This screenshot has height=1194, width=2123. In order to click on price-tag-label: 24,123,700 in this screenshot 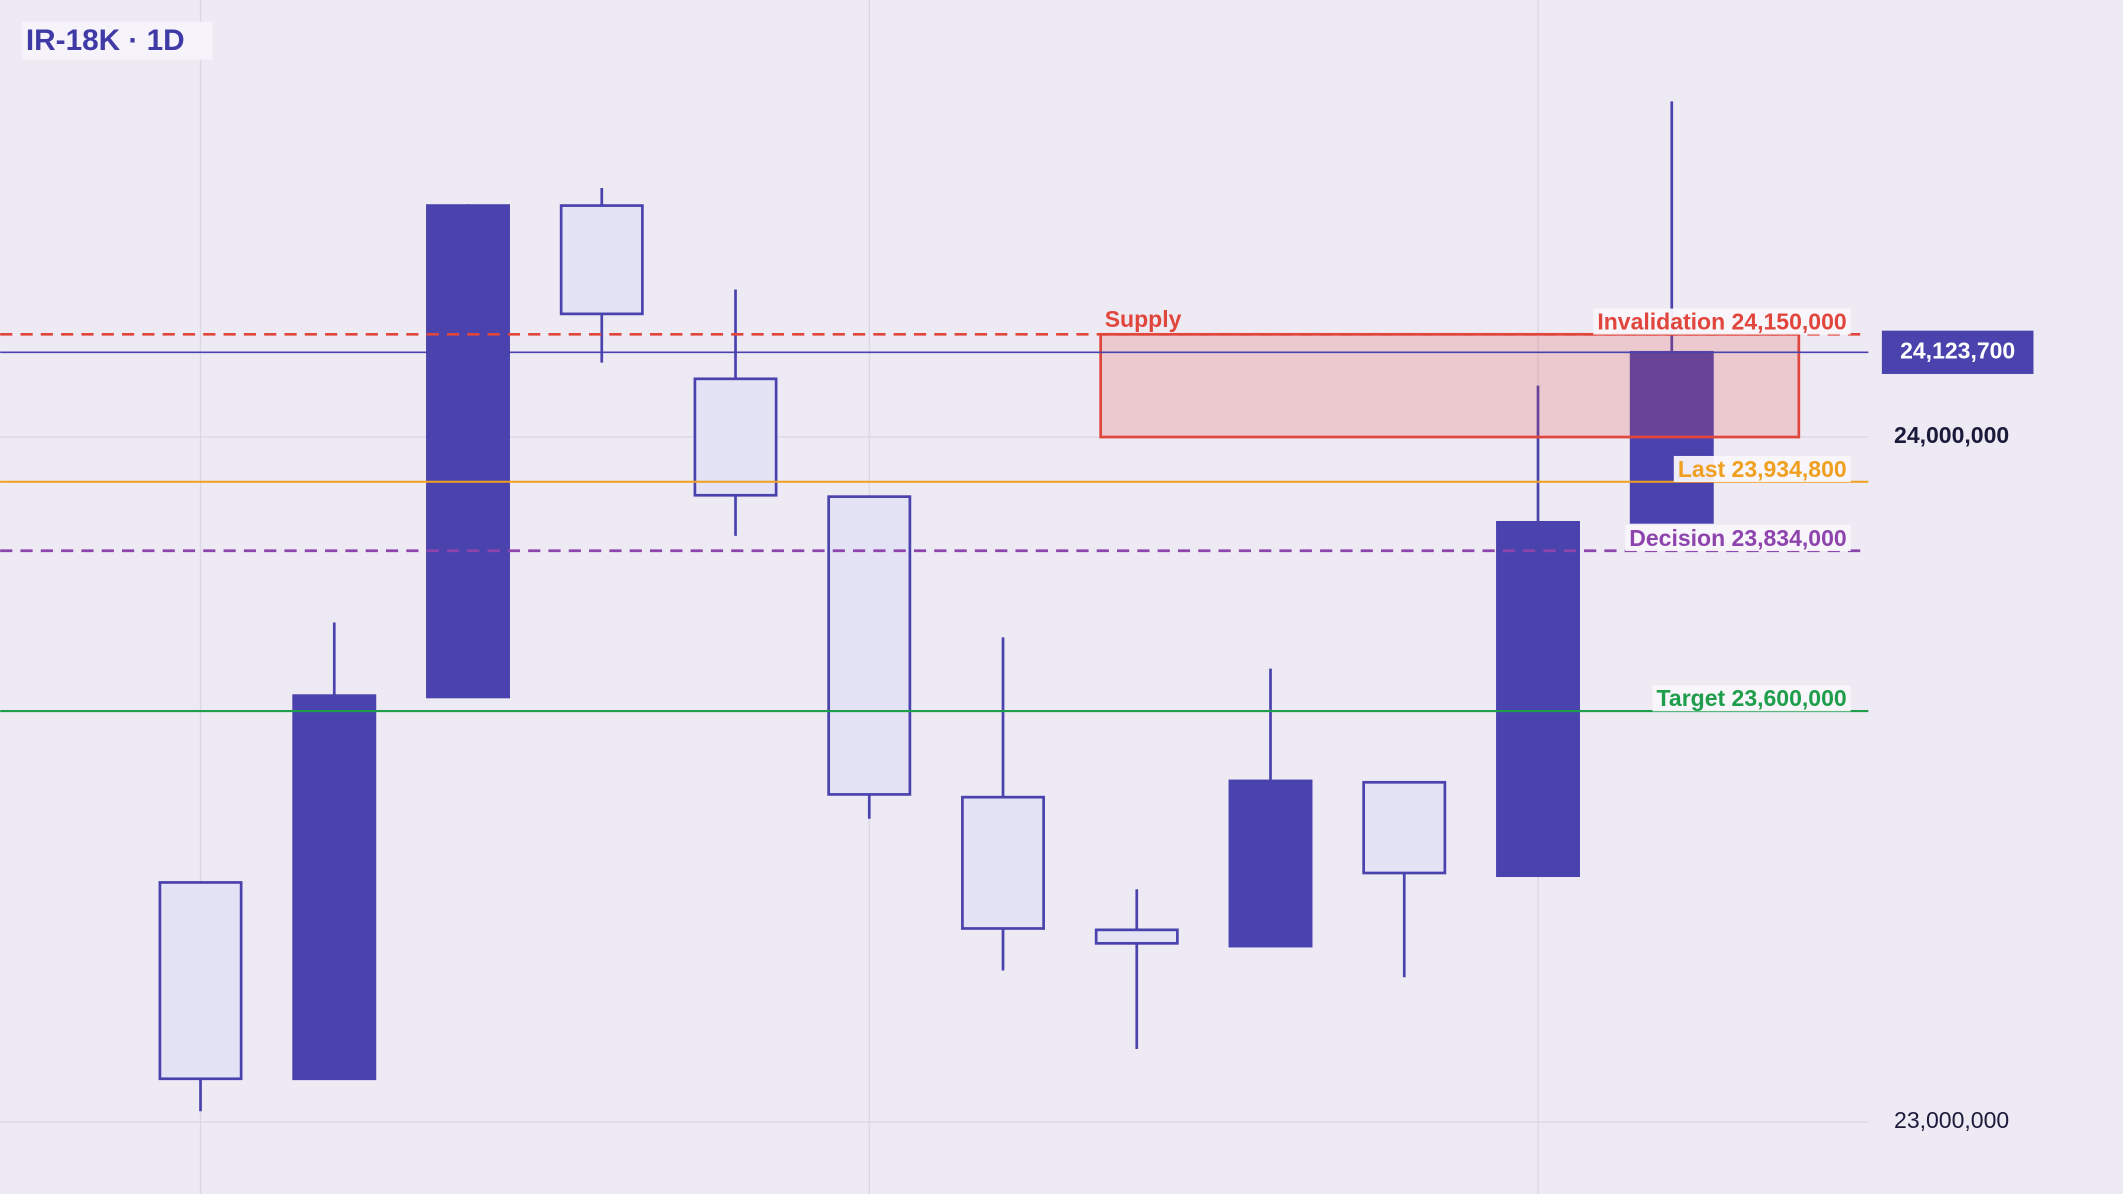, I will do `click(1957, 350)`.